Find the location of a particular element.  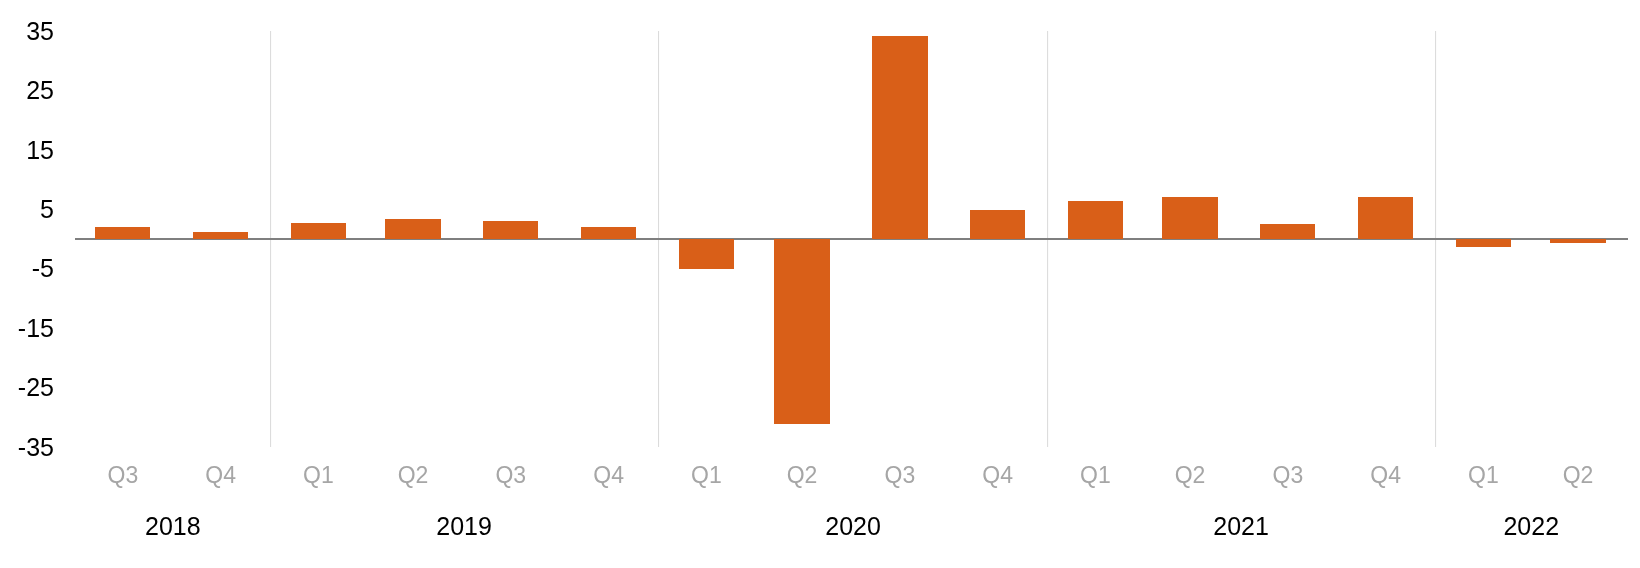

x2-tick-label: 2019 is located at coordinates (464, 526).